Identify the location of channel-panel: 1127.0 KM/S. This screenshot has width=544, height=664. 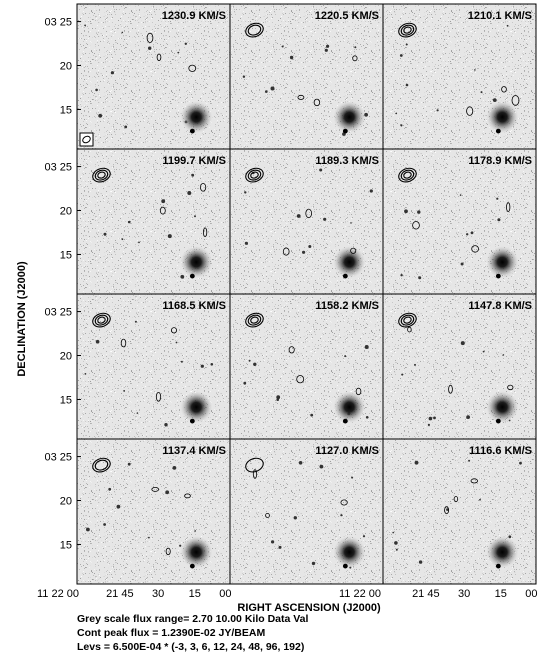
(306, 511).